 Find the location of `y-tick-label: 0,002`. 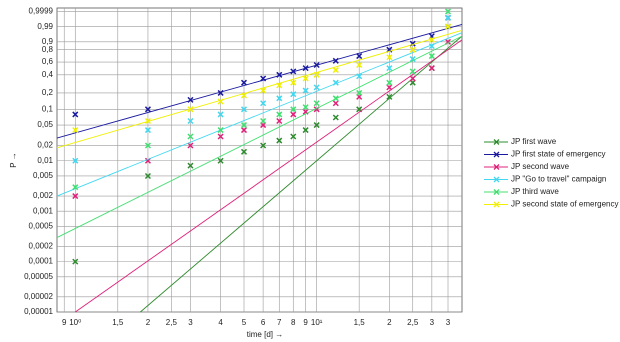

y-tick-label: 0,002 is located at coordinates (43, 195).